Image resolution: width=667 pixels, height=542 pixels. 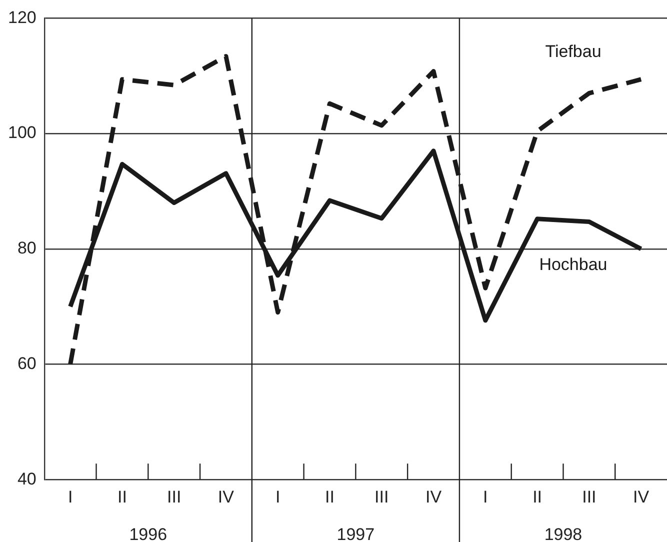 What do you see at coordinates (26, 478) in the screenshot?
I see `y-tick-label: 40` at bounding box center [26, 478].